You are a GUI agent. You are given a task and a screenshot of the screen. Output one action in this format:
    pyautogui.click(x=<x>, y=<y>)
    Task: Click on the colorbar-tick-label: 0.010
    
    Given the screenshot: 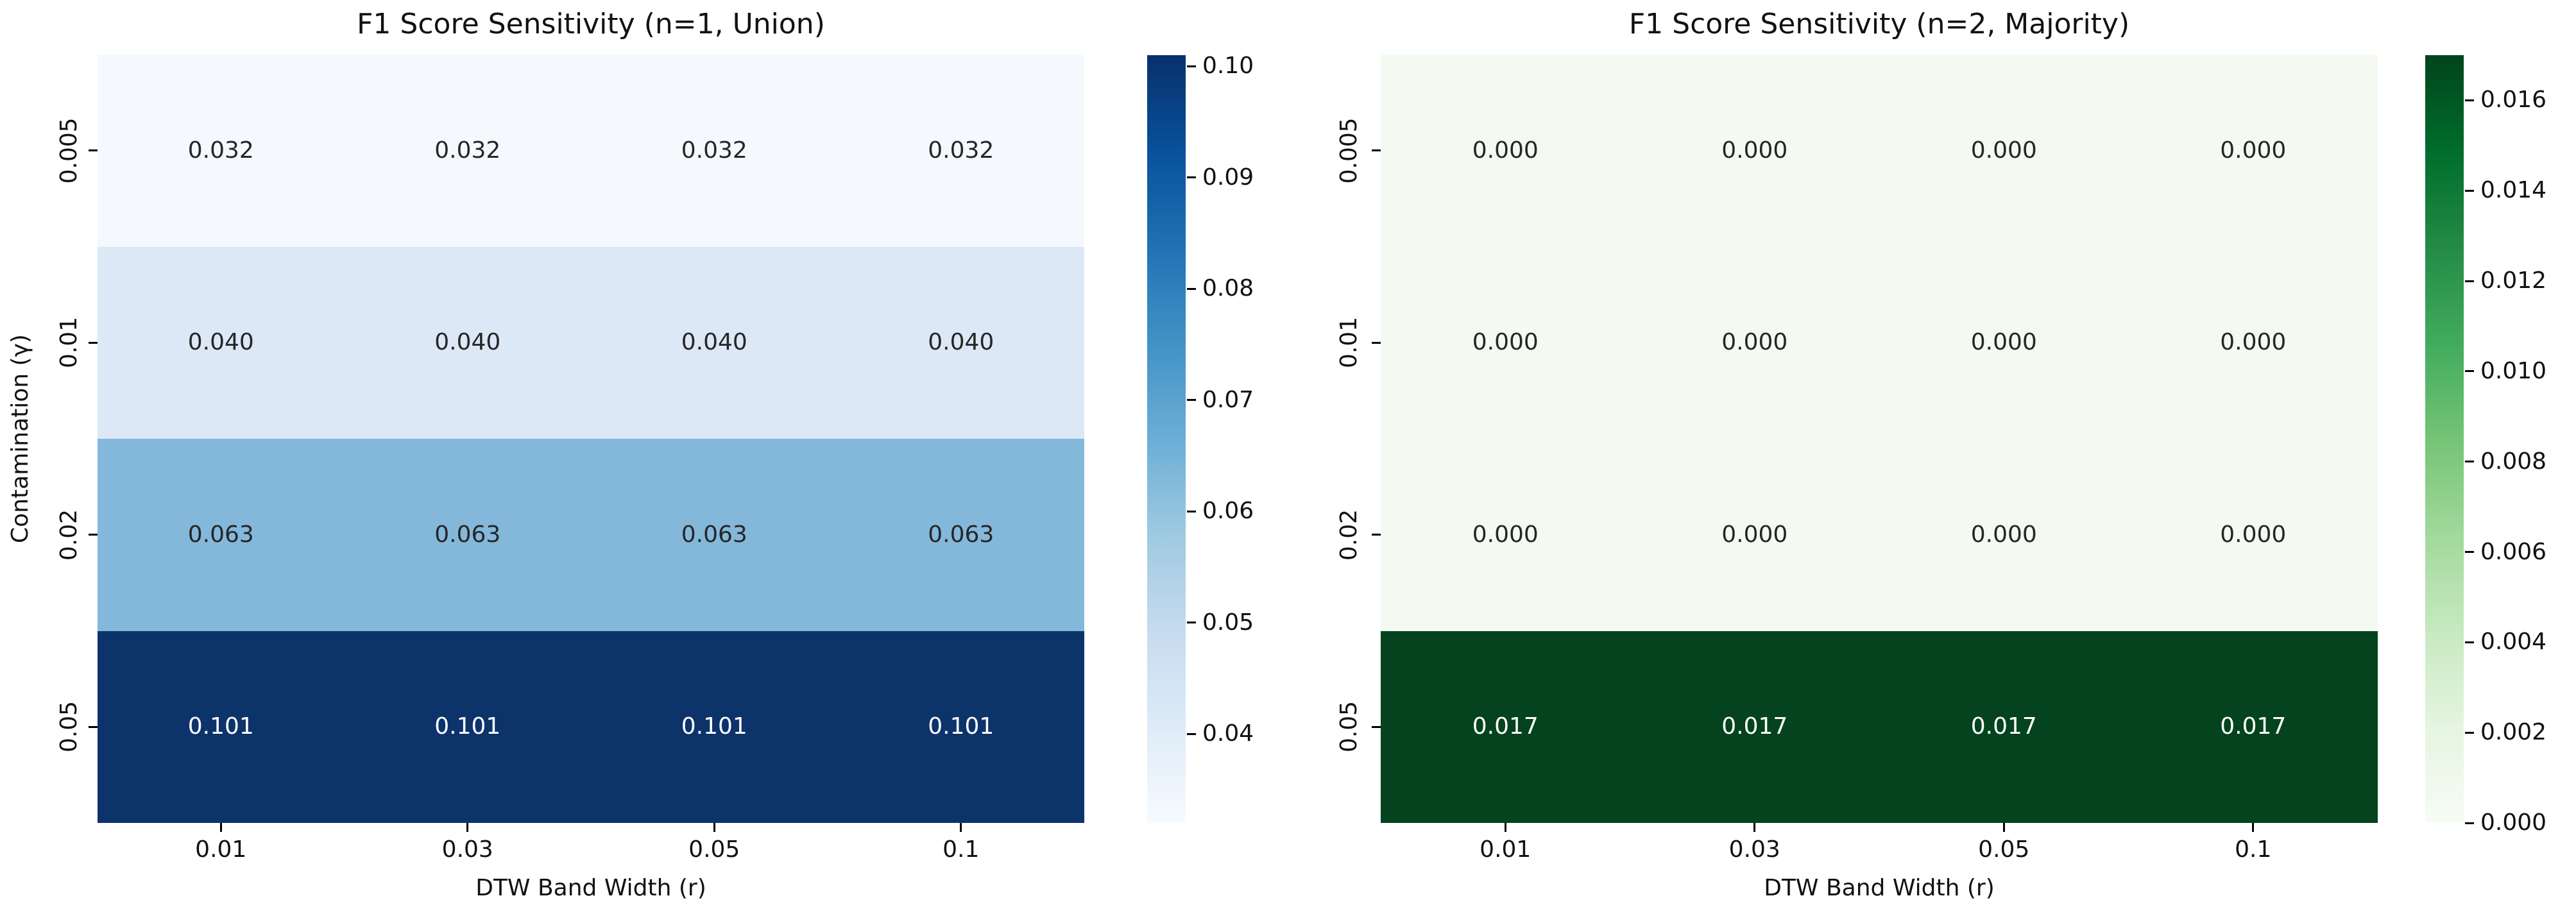 What is the action you would take?
    pyautogui.click(x=2513, y=371)
    